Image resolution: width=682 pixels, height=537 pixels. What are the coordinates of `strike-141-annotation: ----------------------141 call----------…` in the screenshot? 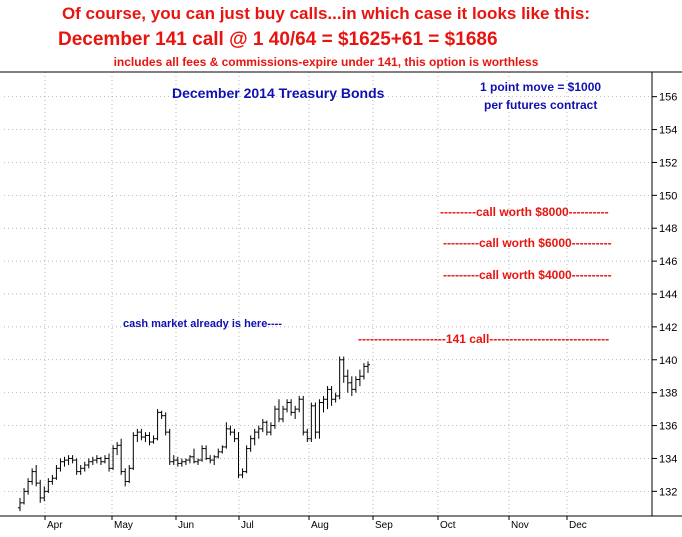 It's located at (484, 339).